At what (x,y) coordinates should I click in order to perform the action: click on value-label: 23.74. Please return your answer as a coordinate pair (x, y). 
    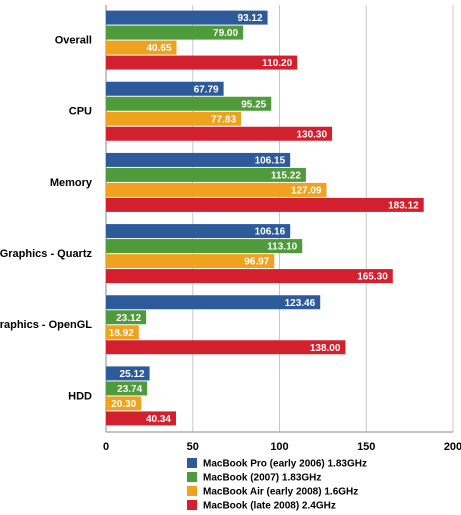
    Looking at the image, I should click on (129, 389).